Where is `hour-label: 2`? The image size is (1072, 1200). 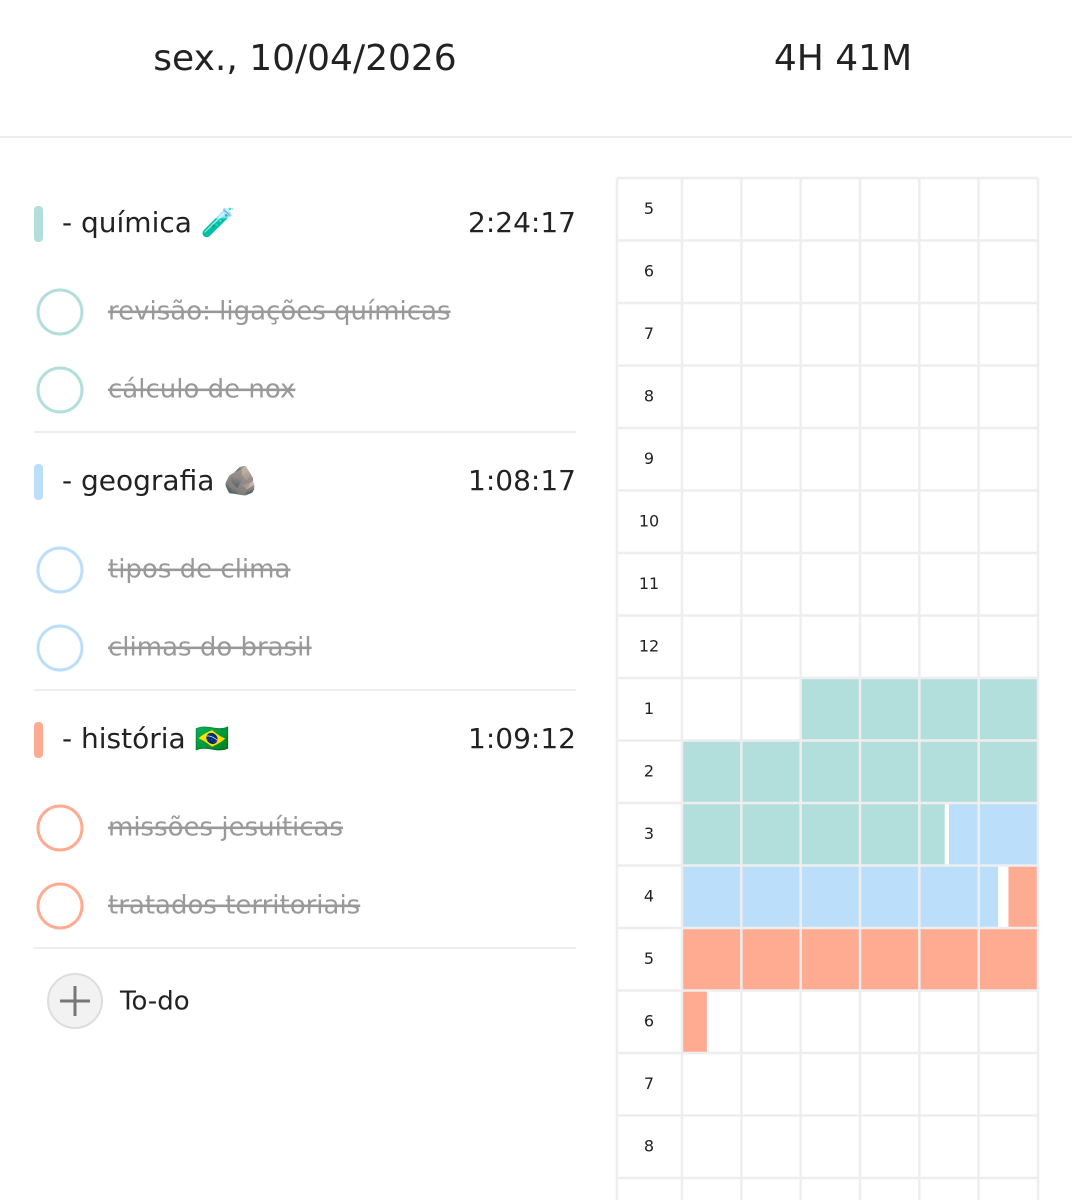 hour-label: 2 is located at coordinates (649, 770).